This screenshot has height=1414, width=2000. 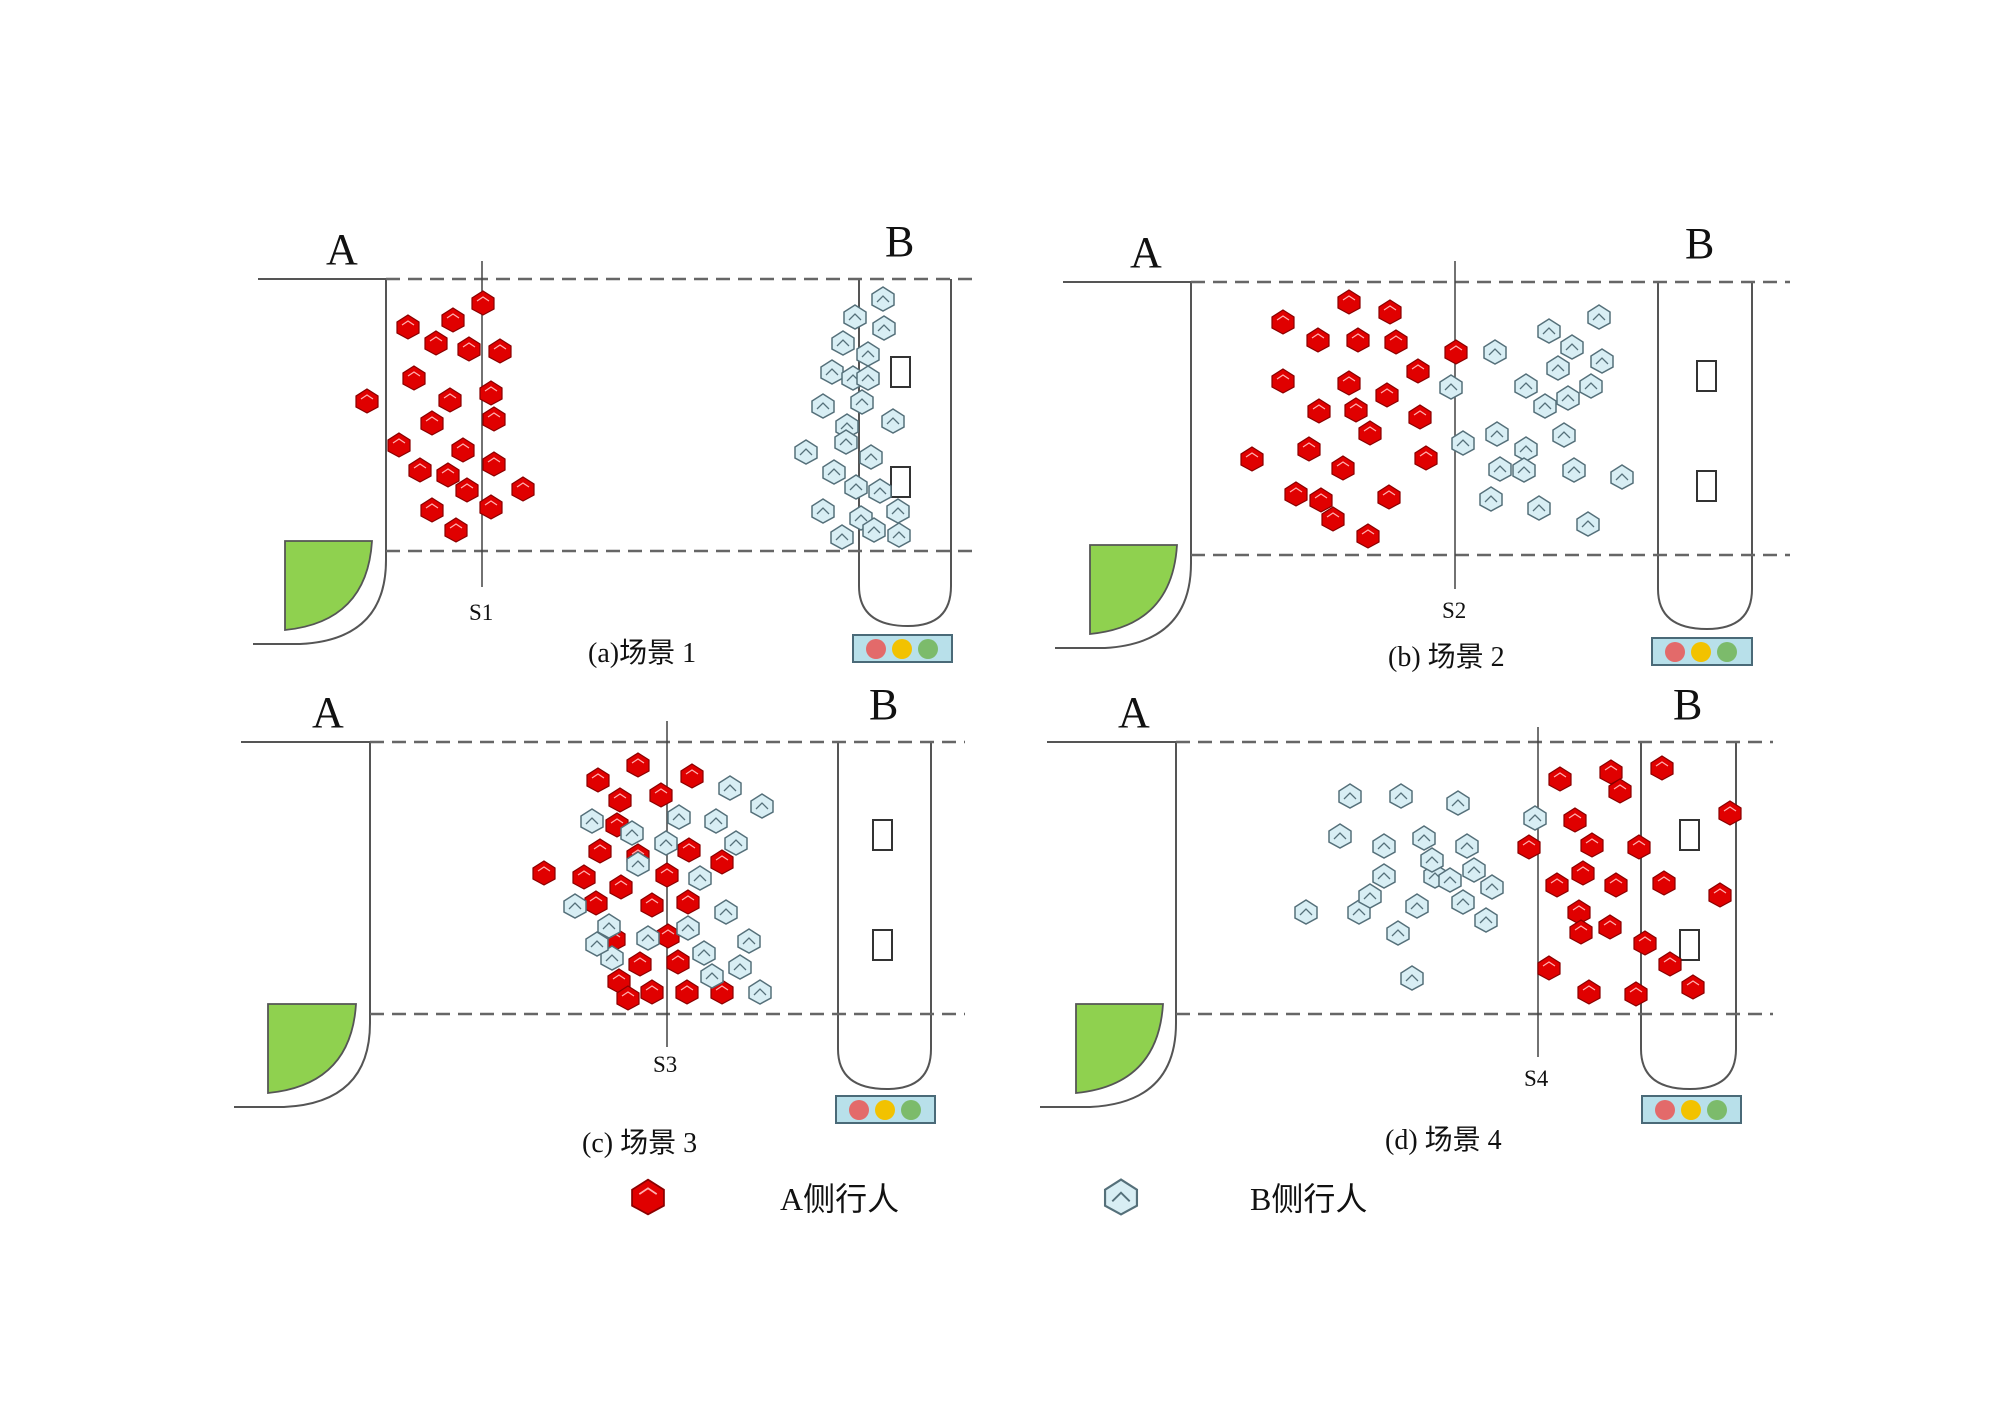 I want to click on panel-scenario-3: A B S3, so click(x=599, y=919).